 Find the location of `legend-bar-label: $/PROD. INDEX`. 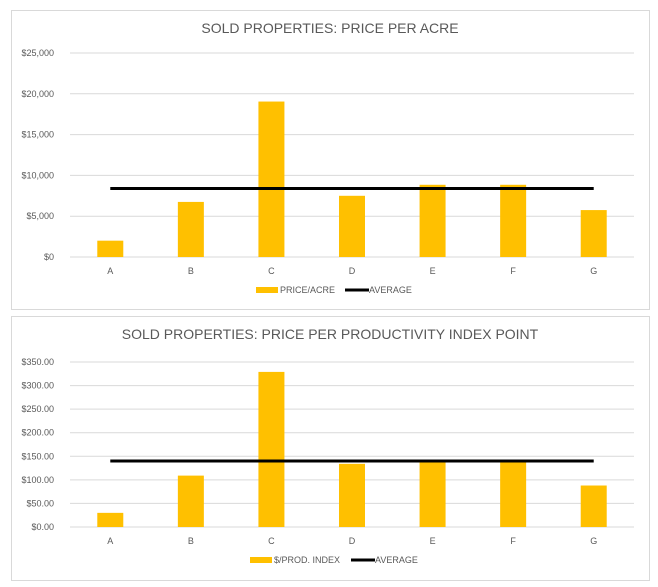

legend-bar-label: $/PROD. INDEX is located at coordinates (307, 560).